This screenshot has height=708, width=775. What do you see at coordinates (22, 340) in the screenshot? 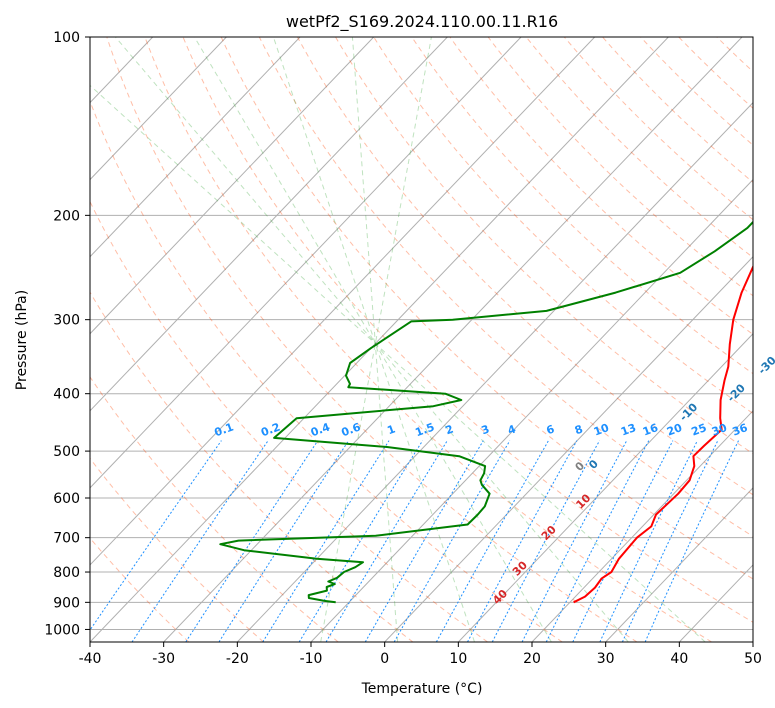
I see `y-axis-label: Pressure (hPa)` at bounding box center [22, 340].